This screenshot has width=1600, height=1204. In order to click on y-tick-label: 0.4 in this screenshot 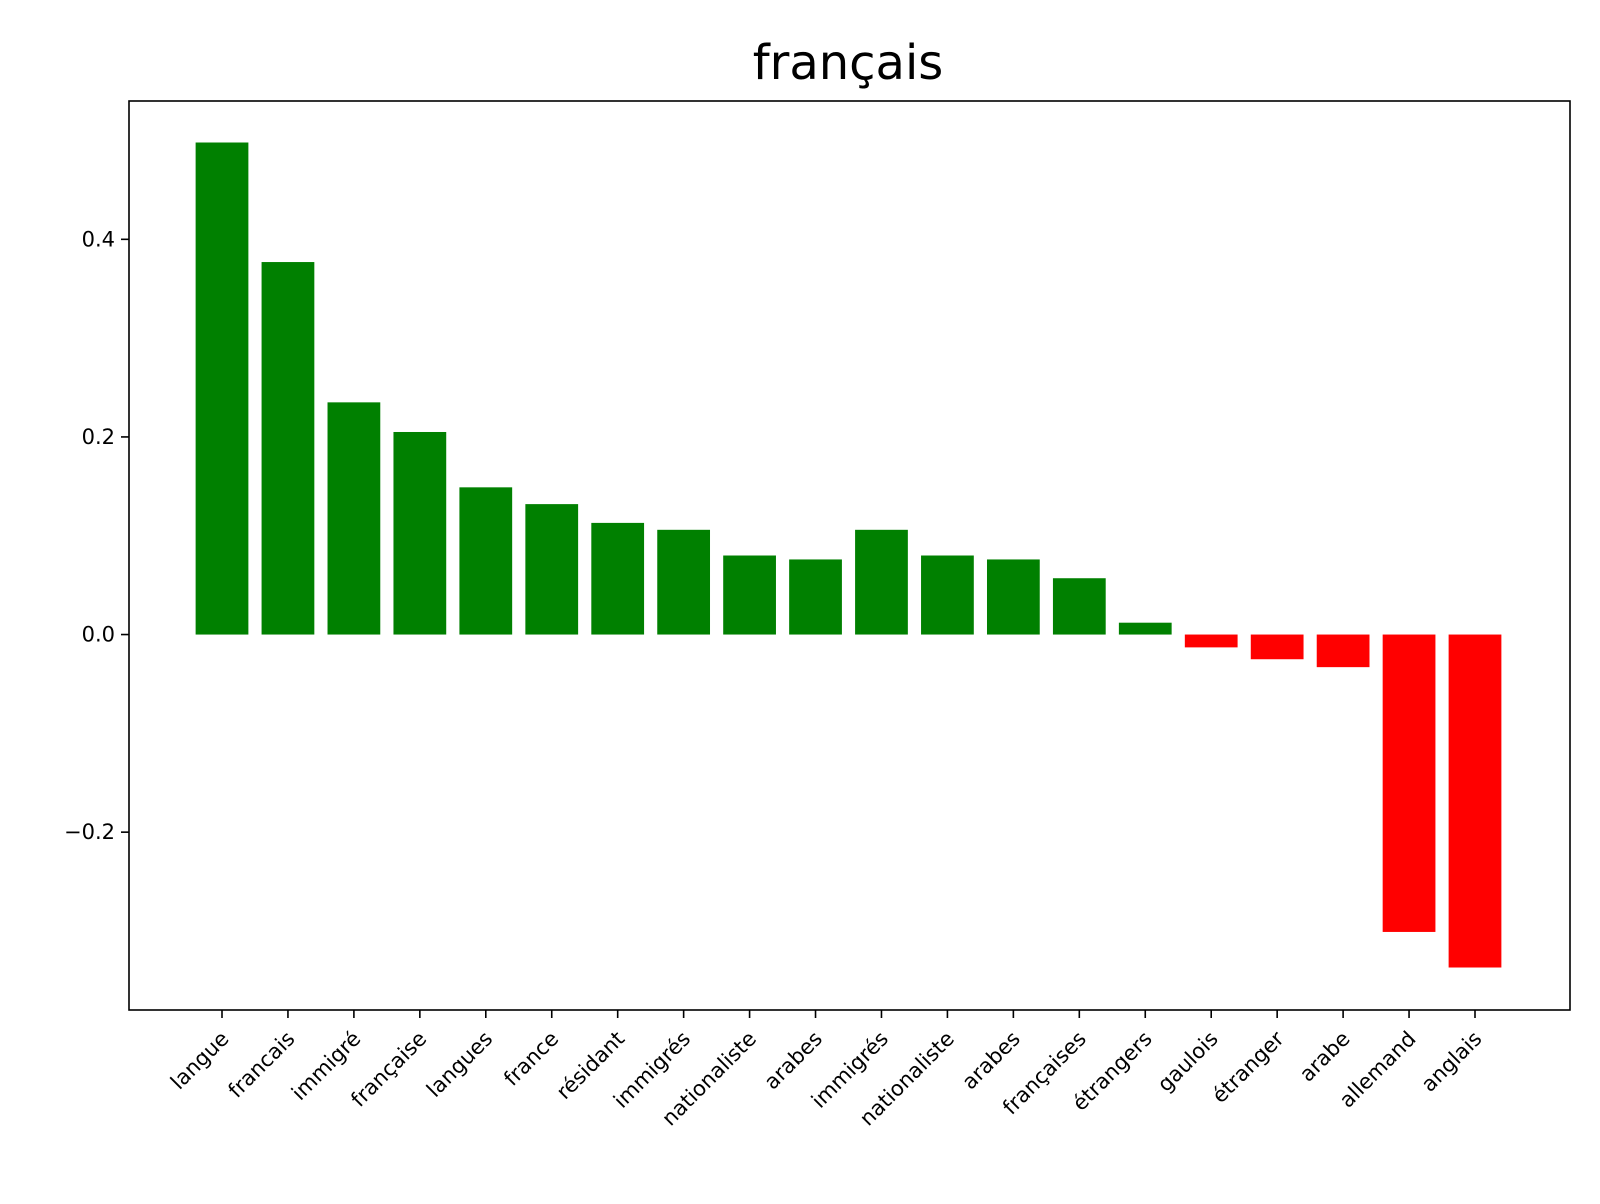, I will do `click(98, 239)`.